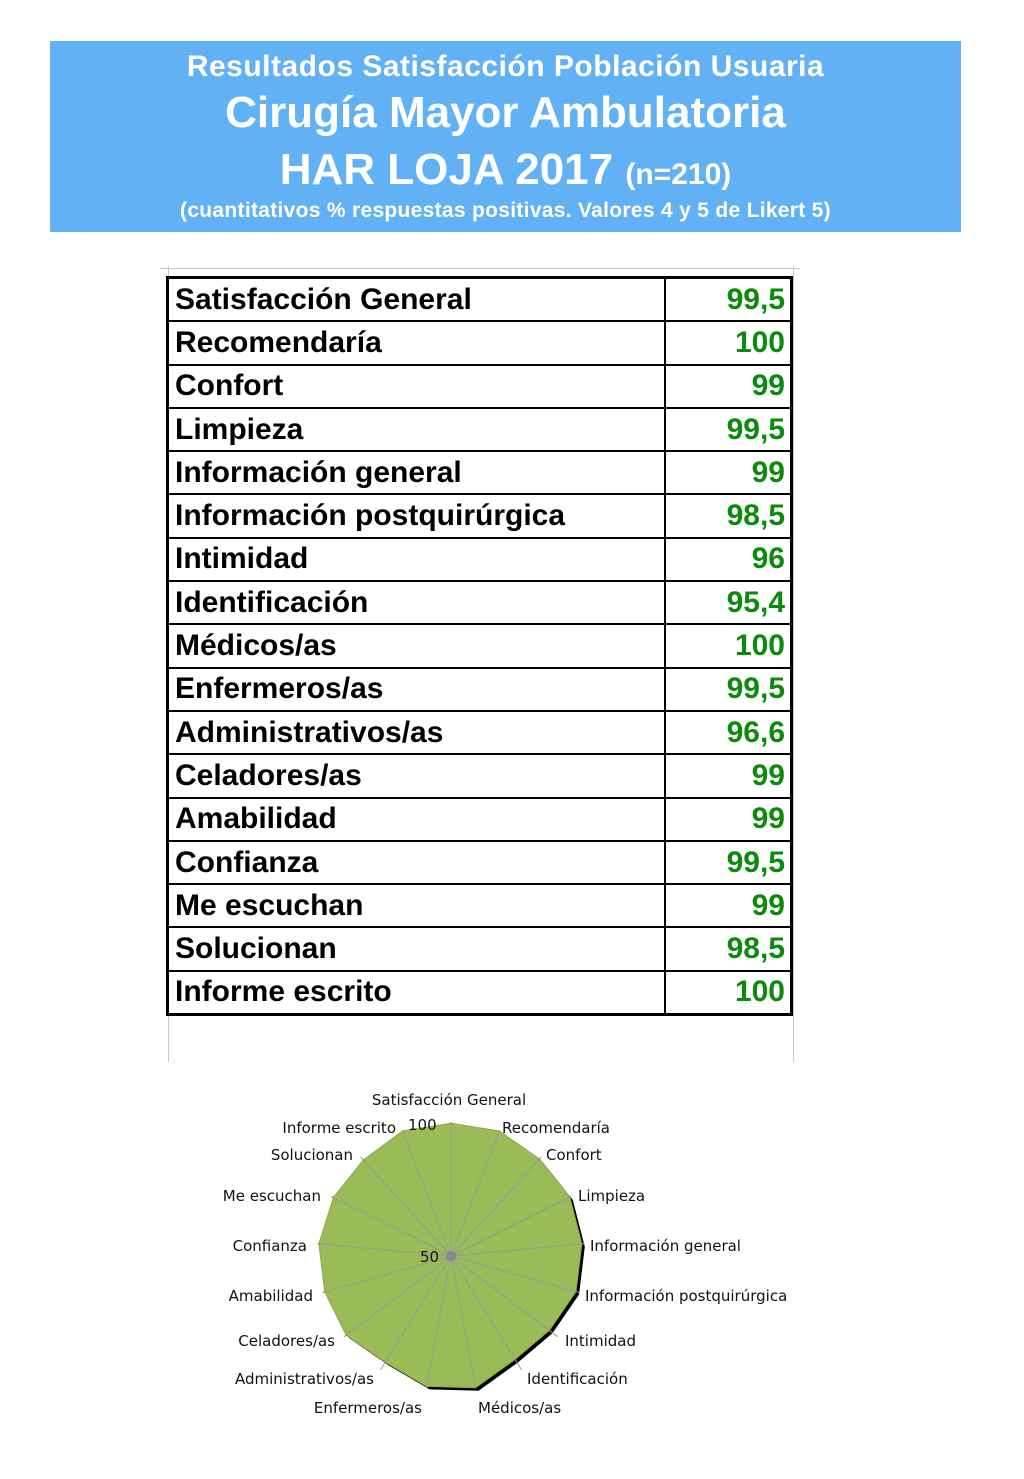  What do you see at coordinates (286, 1341) in the screenshot?
I see `axis-label: Celadores/as` at bounding box center [286, 1341].